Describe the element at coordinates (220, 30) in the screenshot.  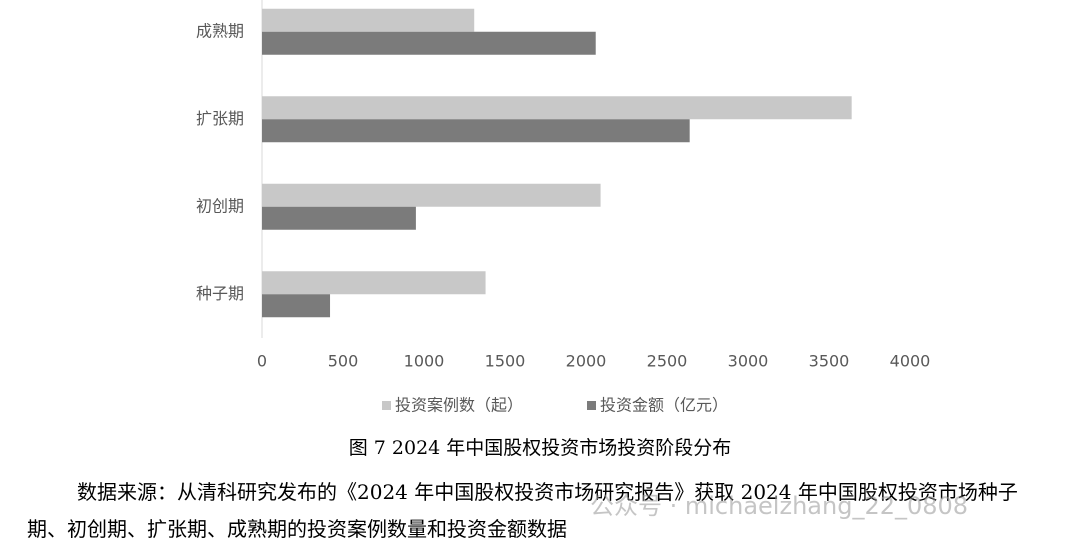
I see `y-tick-label: 成熟期` at that location.